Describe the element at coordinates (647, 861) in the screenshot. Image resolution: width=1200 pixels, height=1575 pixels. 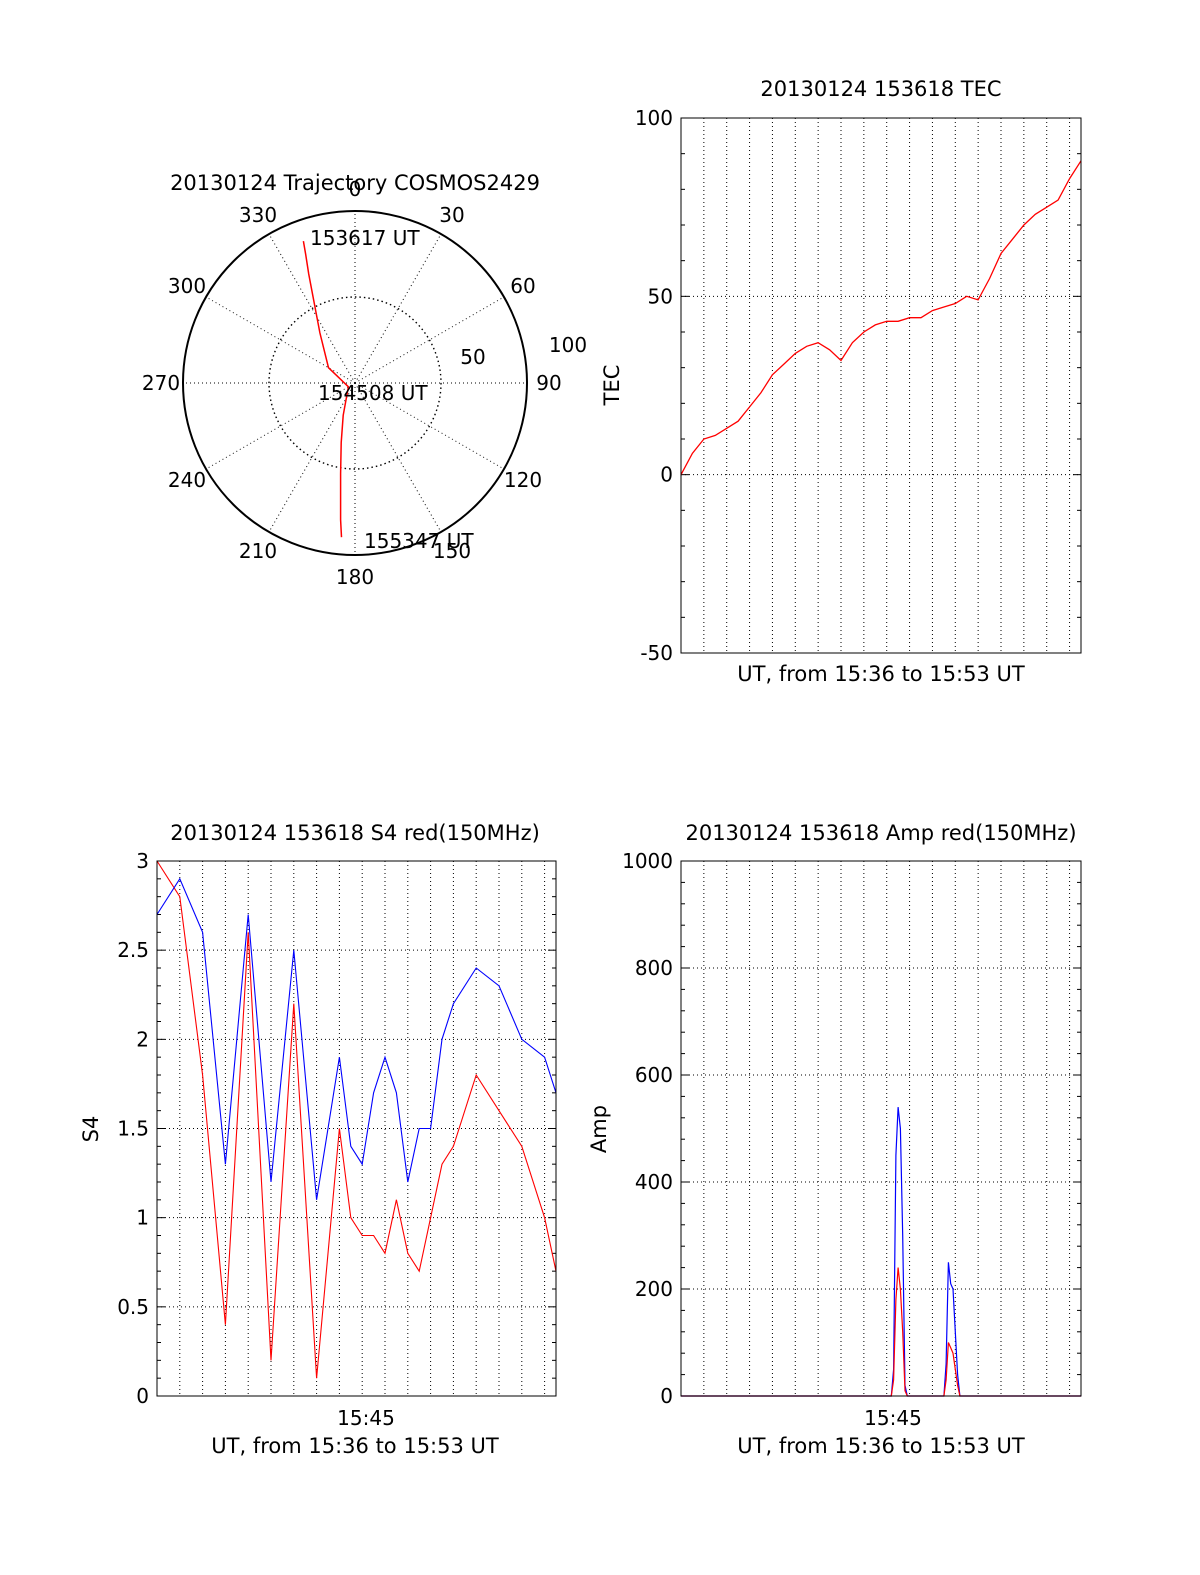
I see `amp-y-tick-label: 1000` at that location.